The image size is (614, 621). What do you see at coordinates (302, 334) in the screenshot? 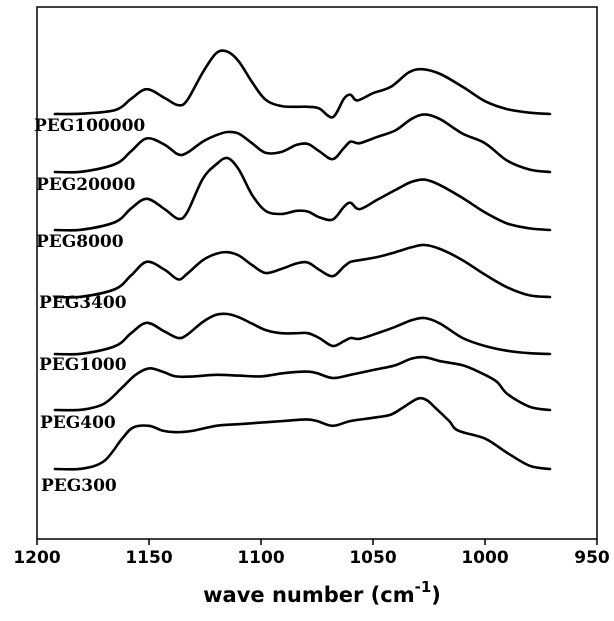
I see `spectrum-line-peg1000` at bounding box center [302, 334].